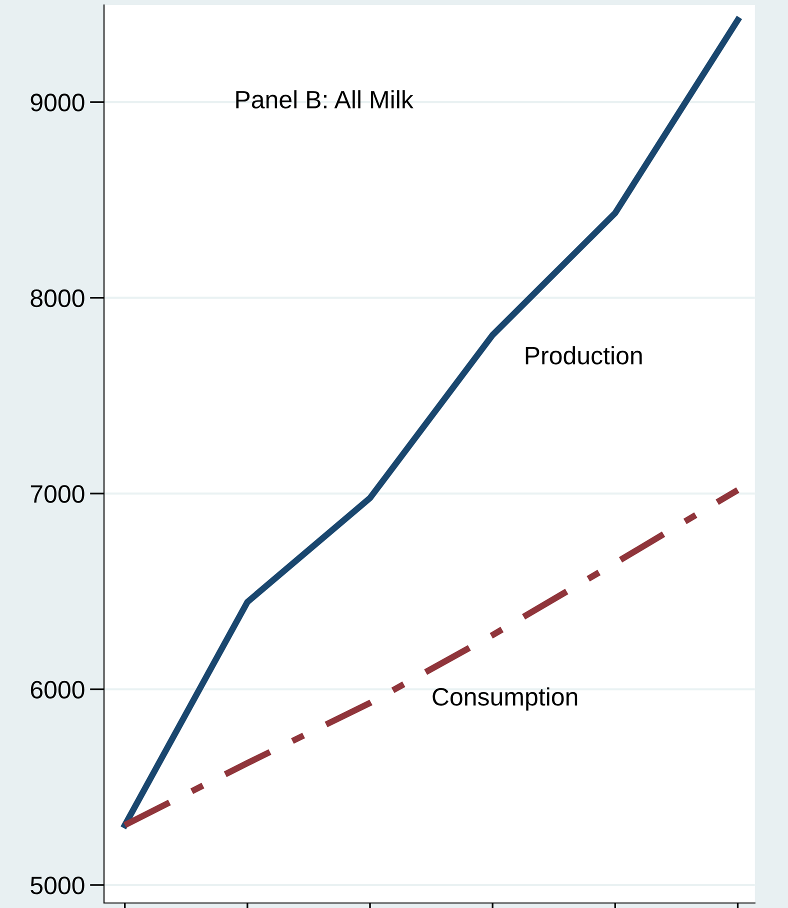  Describe the element at coordinates (57, 103) in the screenshot. I see `y-tick-label: 9000` at that location.